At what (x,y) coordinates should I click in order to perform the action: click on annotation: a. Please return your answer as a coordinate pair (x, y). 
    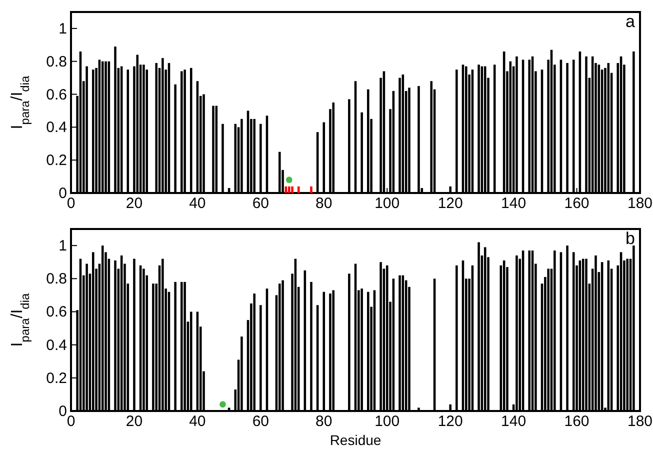
    Looking at the image, I should click on (631, 21).